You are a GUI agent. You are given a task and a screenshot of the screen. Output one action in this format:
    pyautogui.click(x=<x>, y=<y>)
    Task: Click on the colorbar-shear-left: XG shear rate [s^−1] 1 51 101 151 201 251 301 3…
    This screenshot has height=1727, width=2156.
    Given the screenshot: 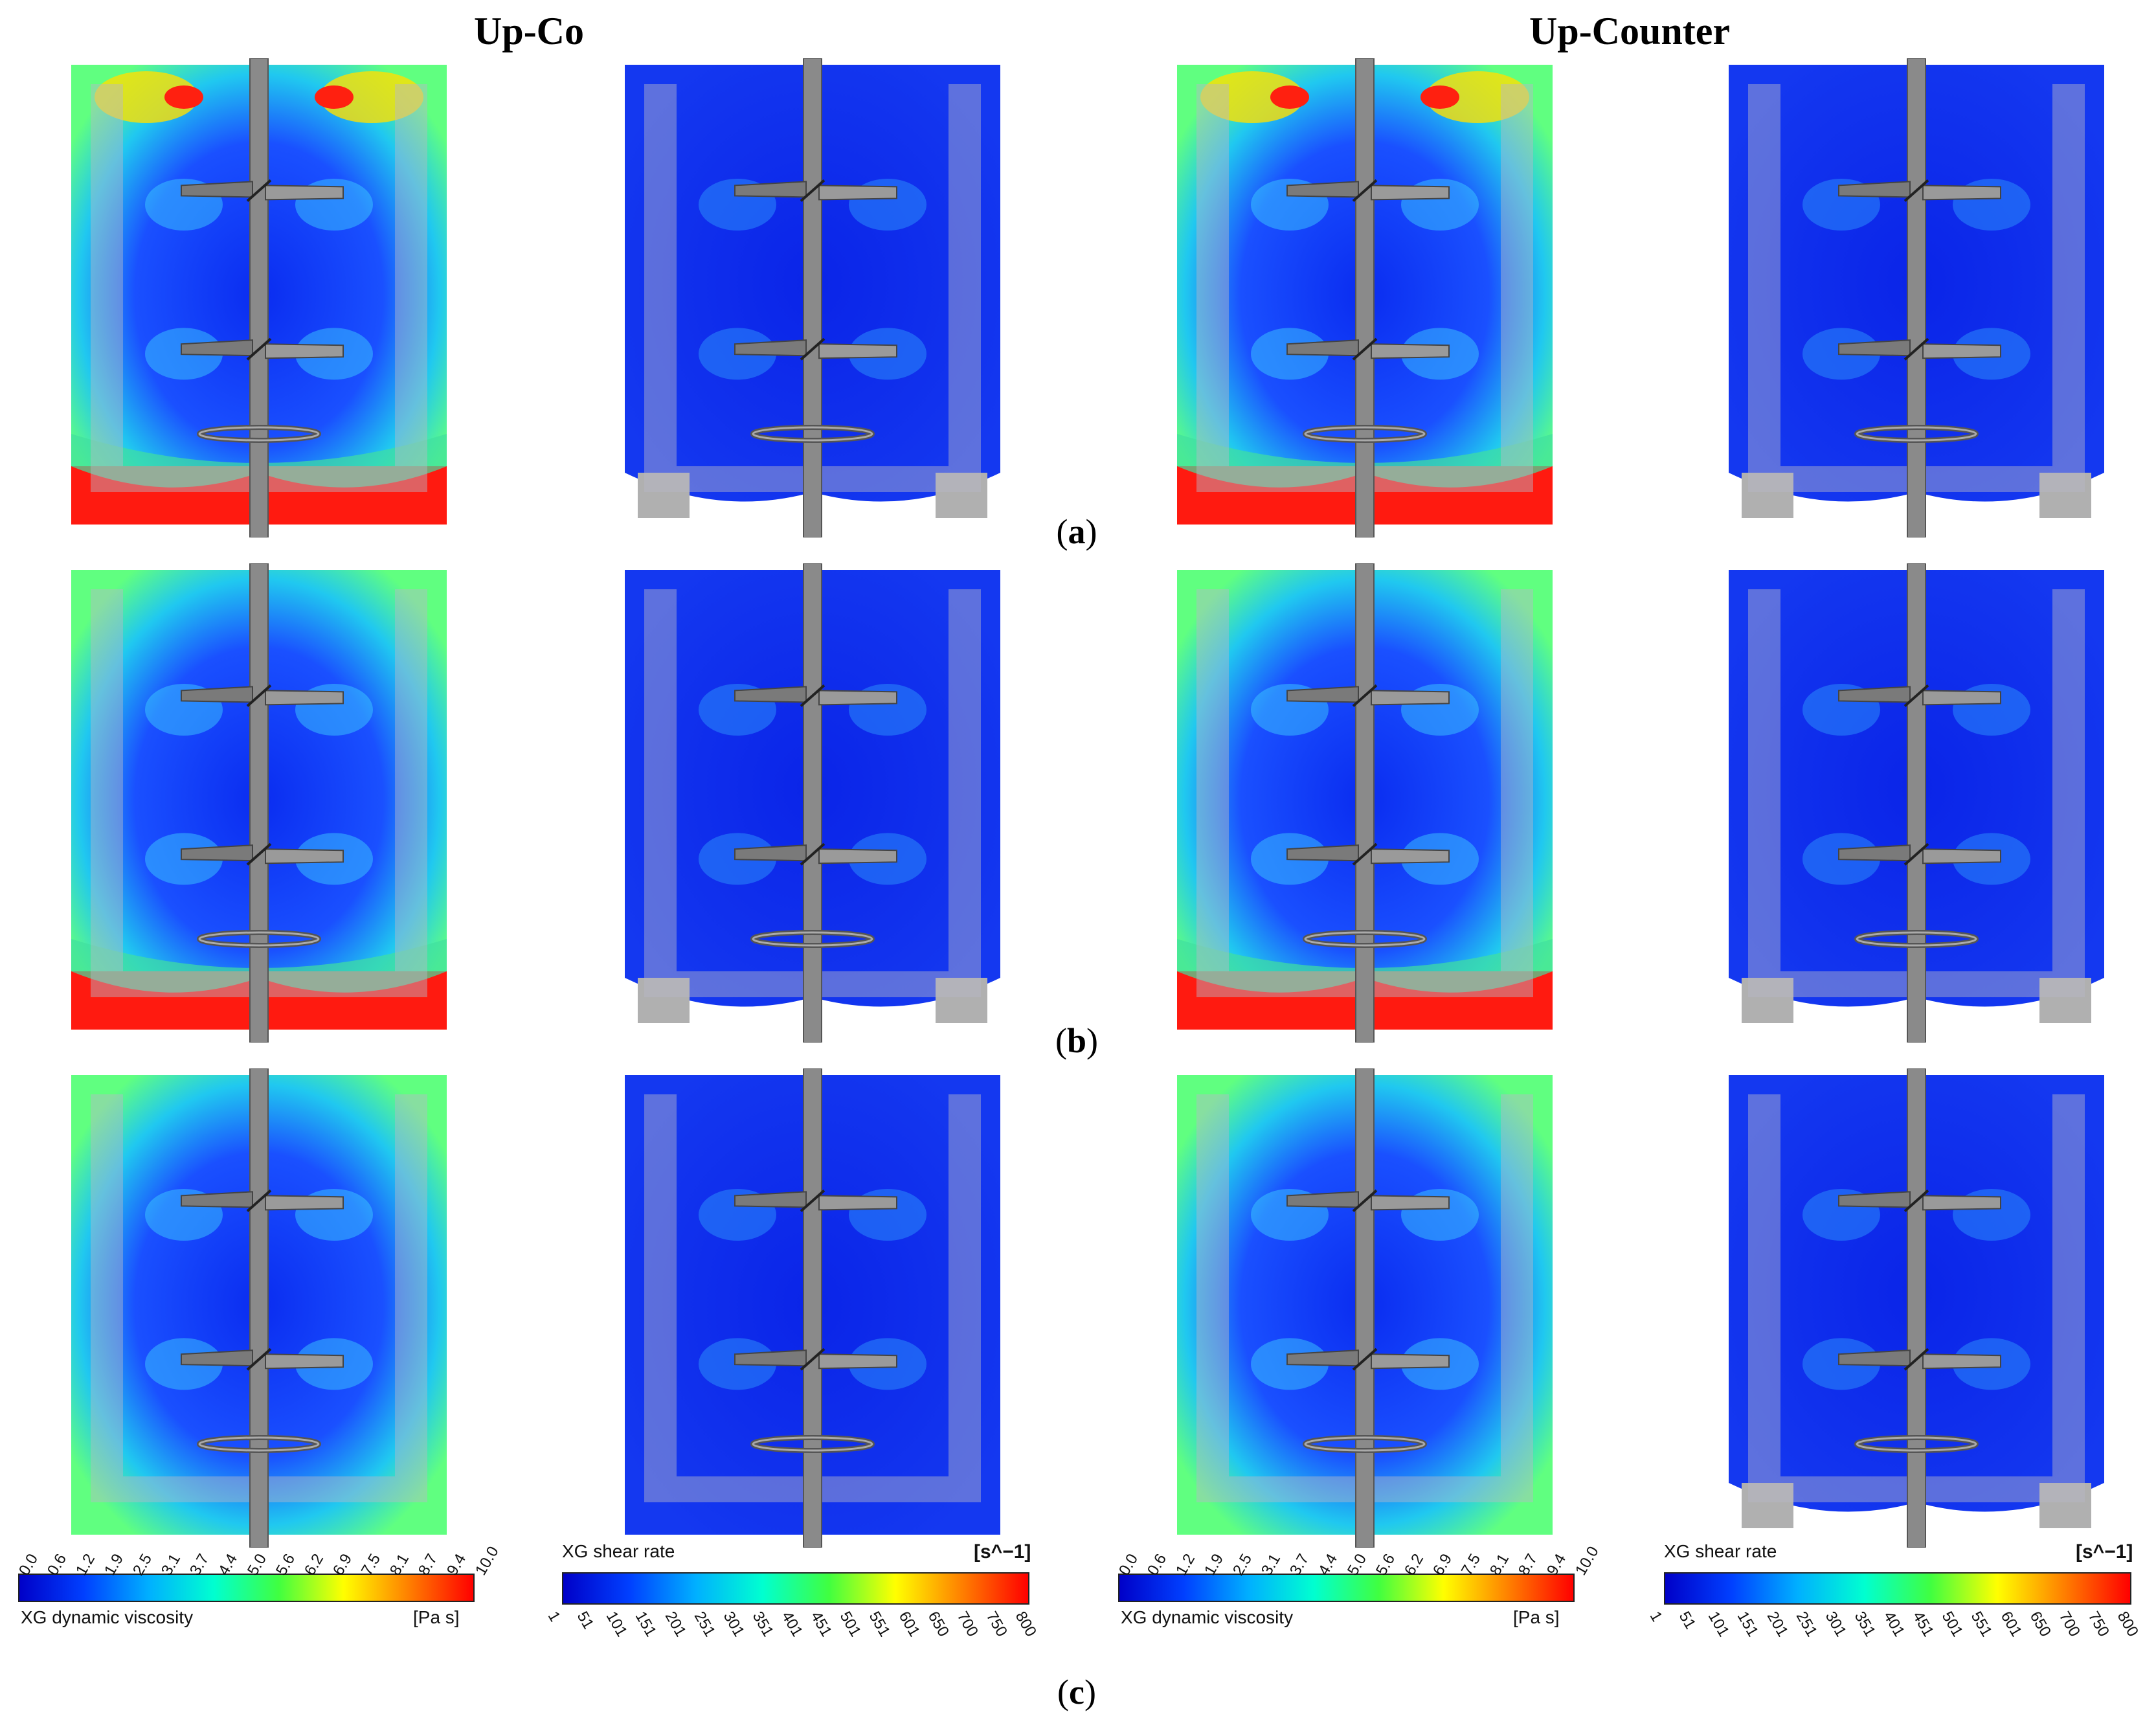 What is the action you would take?
    pyautogui.click(x=793, y=1612)
    